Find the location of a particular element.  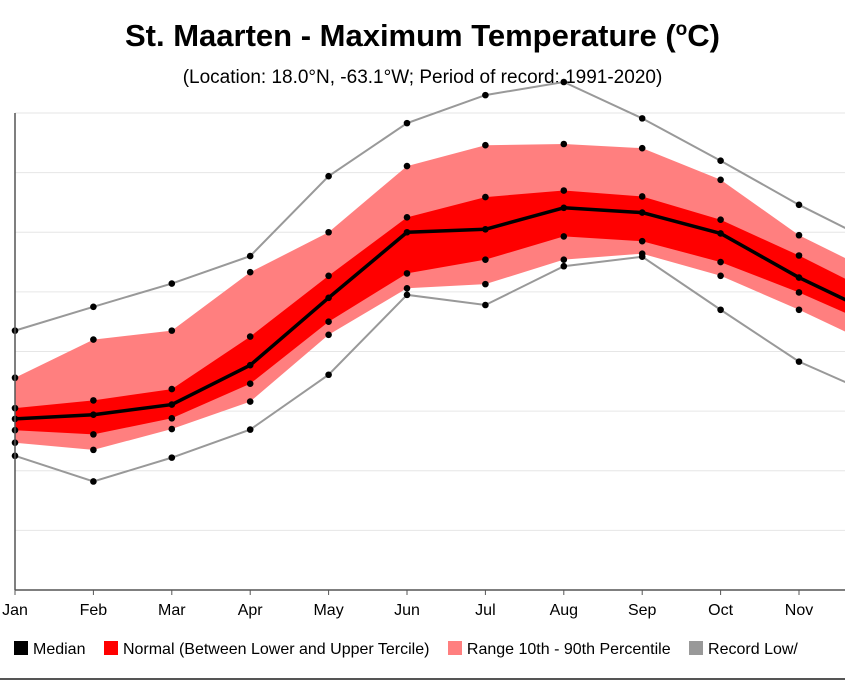

legend-label-median: Median is located at coordinates (59, 649).